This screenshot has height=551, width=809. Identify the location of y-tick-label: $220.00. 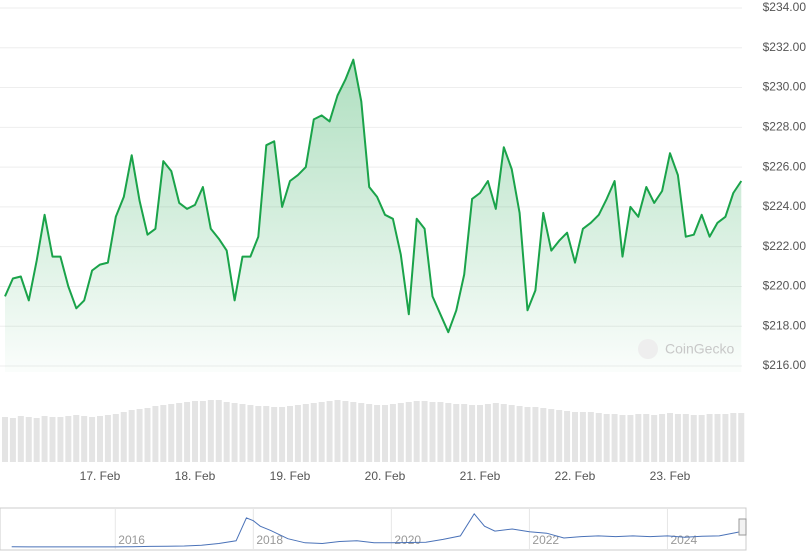
(785, 286).